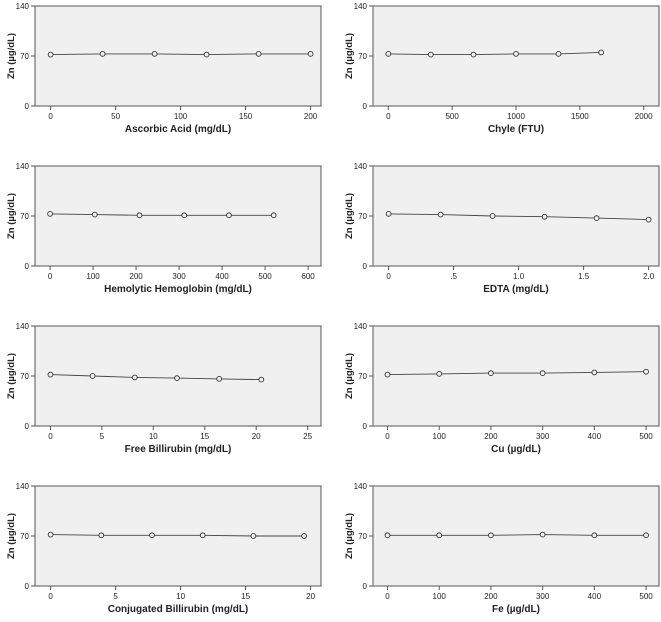 This screenshot has width=661, height=622. Describe the element at coordinates (516, 449) in the screenshot. I see `x-axis-label: Cu (µg/dL)` at that location.